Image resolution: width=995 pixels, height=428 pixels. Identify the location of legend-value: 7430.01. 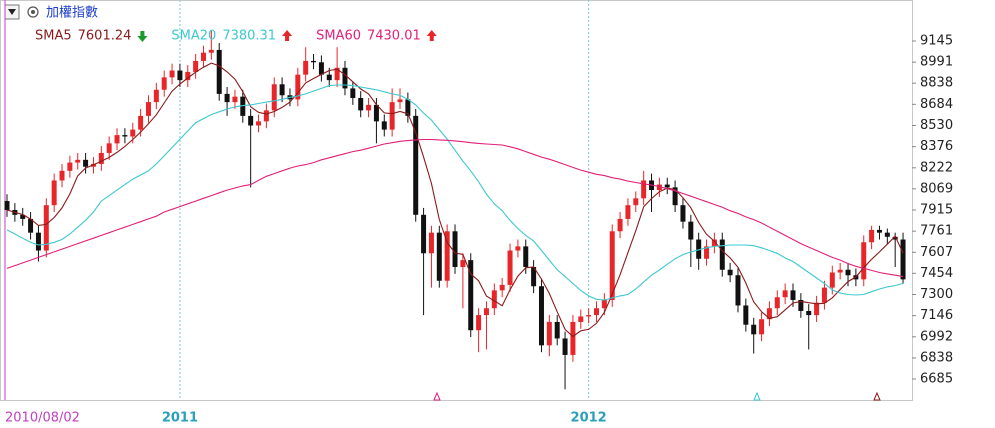
(394, 36).